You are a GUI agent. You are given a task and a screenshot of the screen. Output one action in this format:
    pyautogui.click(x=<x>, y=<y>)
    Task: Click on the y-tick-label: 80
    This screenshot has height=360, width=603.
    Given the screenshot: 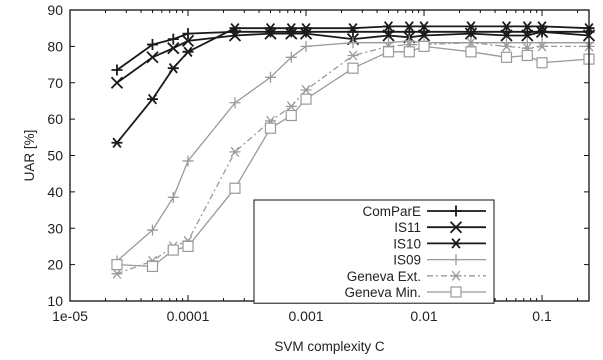 What is the action you would take?
    pyautogui.click(x=55, y=46)
    